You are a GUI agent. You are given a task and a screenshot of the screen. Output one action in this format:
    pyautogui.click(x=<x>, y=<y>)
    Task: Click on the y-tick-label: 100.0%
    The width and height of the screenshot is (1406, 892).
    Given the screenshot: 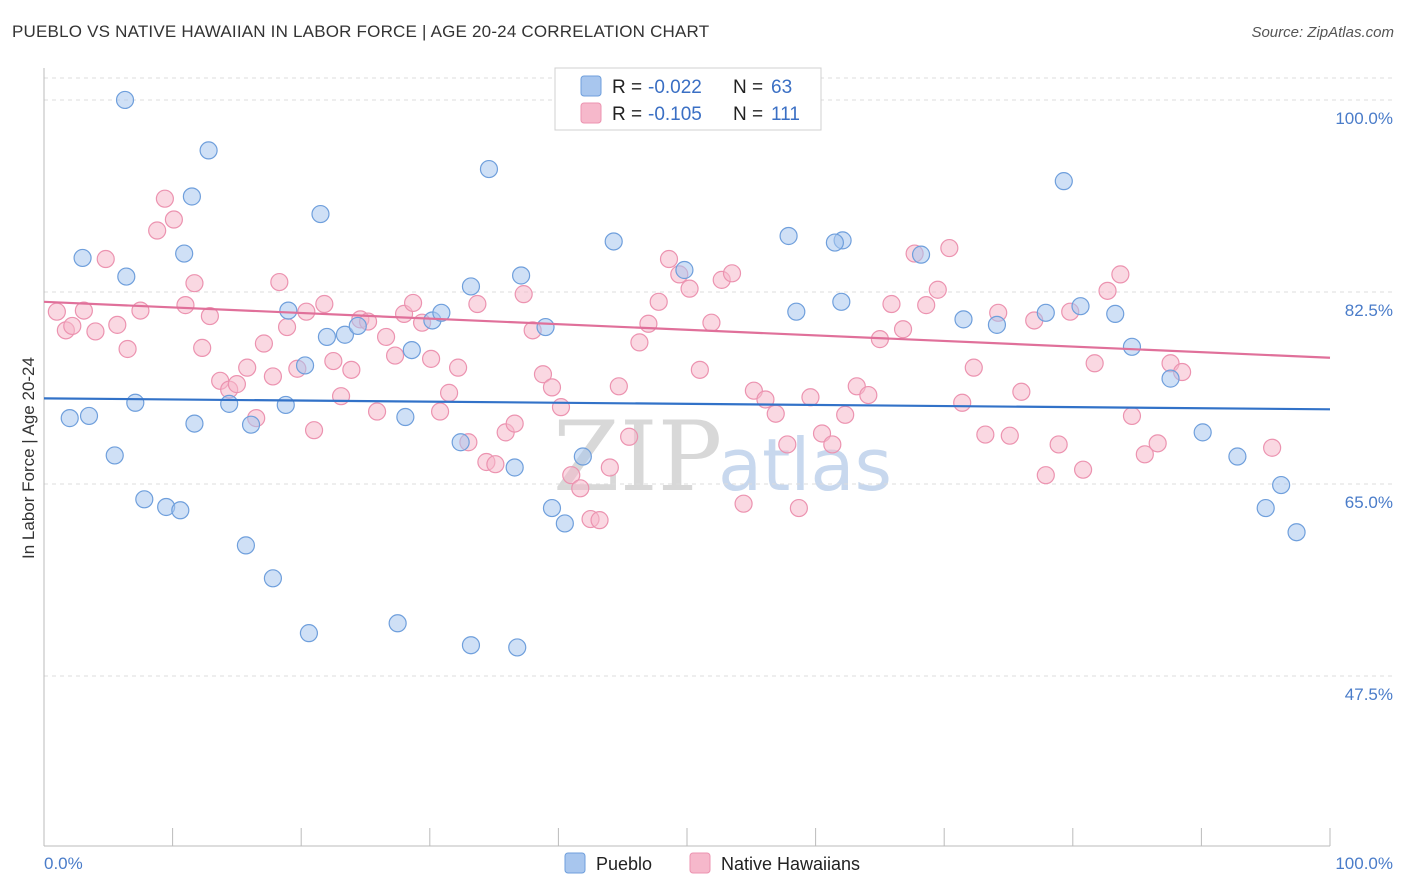 What is the action you would take?
    pyautogui.click(x=1364, y=118)
    